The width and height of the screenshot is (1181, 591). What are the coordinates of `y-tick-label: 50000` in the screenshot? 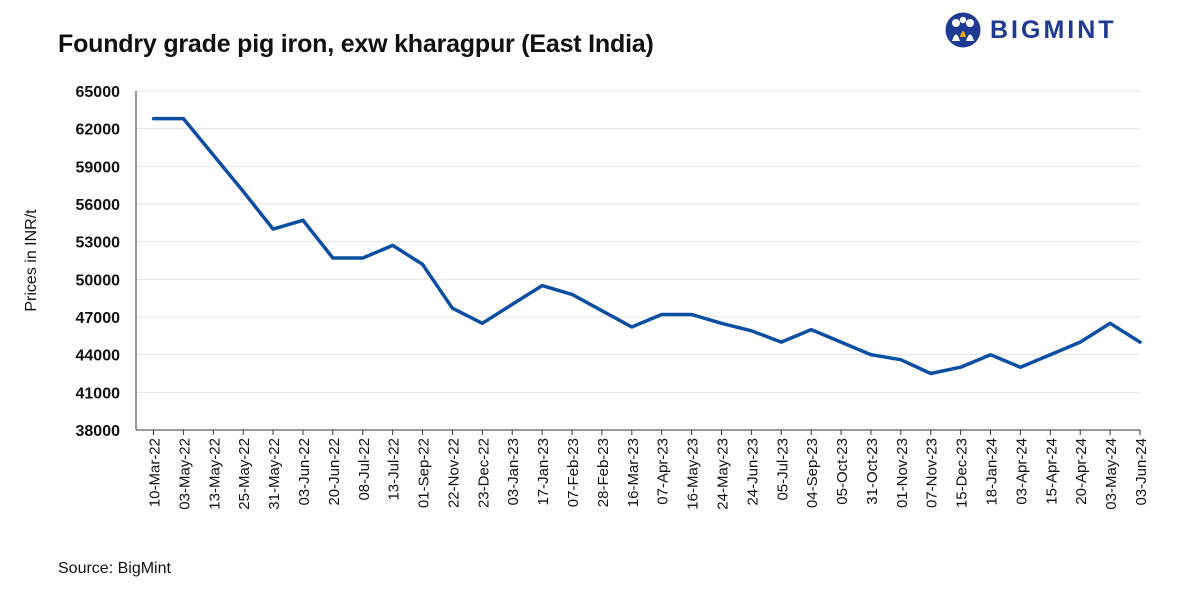 It's located at (98, 280).